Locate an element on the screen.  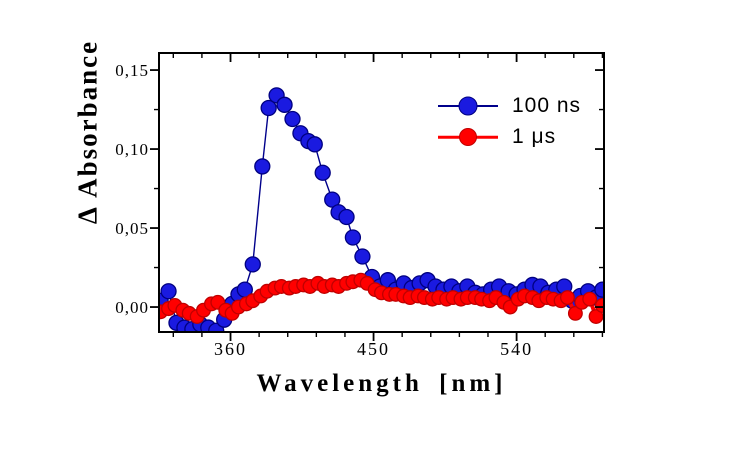
legend-marker-blue-icon is located at coordinates (468, 106).